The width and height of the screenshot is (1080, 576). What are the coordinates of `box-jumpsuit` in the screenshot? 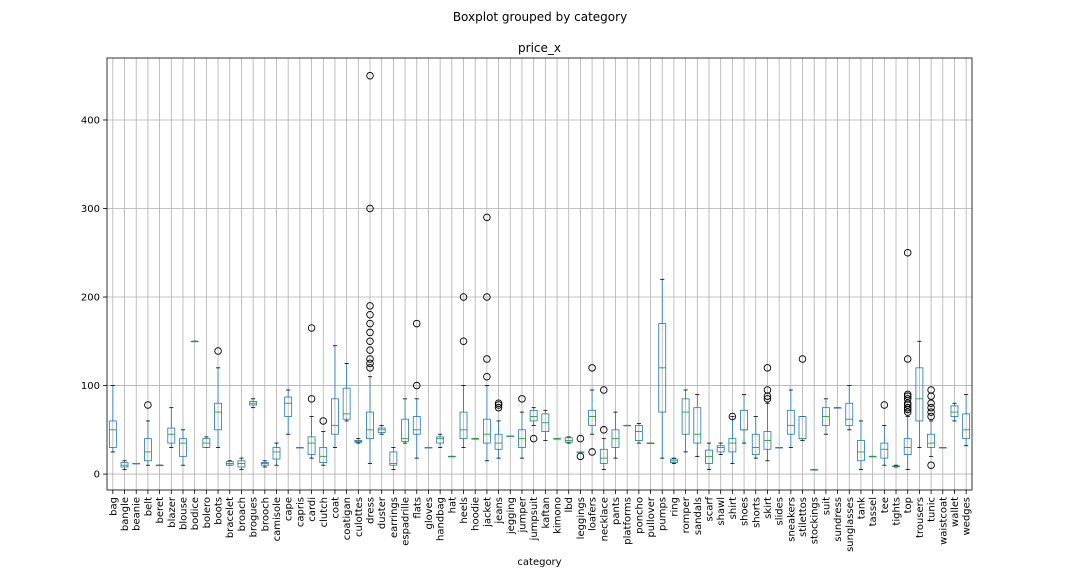 It's located at (533, 425).